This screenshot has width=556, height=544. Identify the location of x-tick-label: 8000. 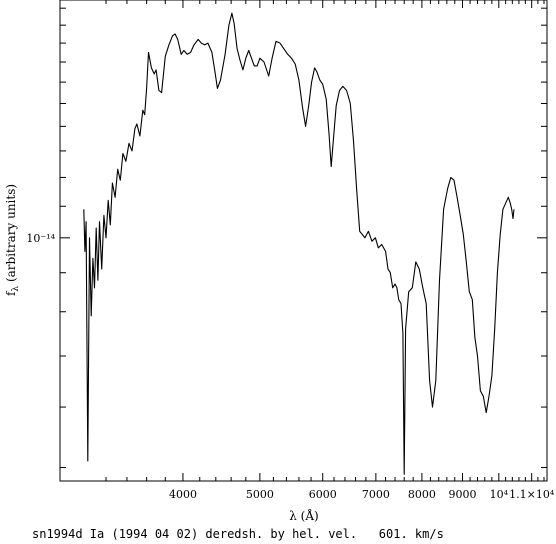
(422, 494).